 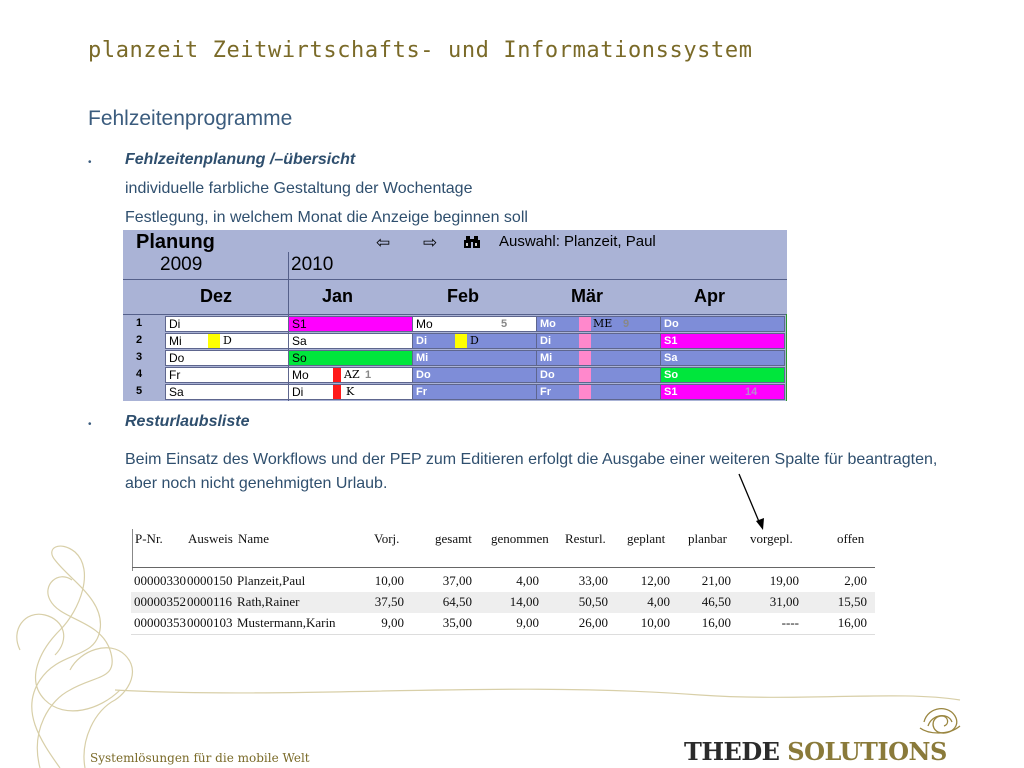 I want to click on row-number: 5, so click(x=139, y=391).